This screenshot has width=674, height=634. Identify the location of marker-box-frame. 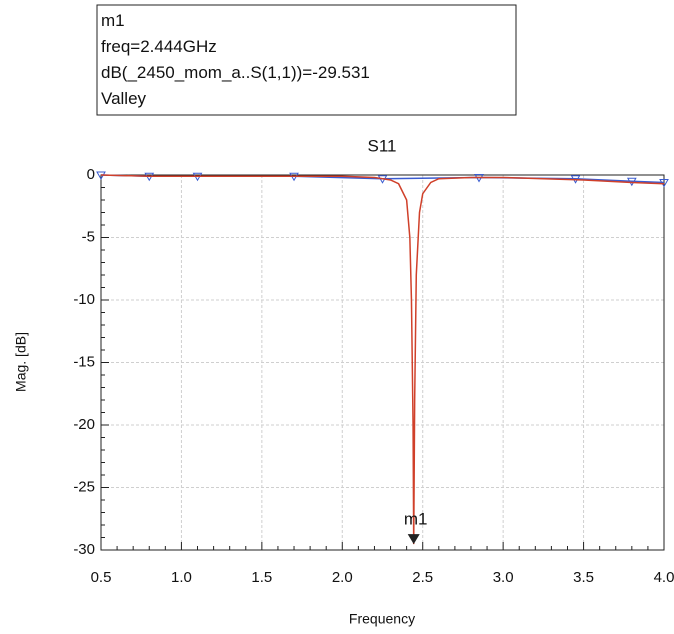
(306, 60).